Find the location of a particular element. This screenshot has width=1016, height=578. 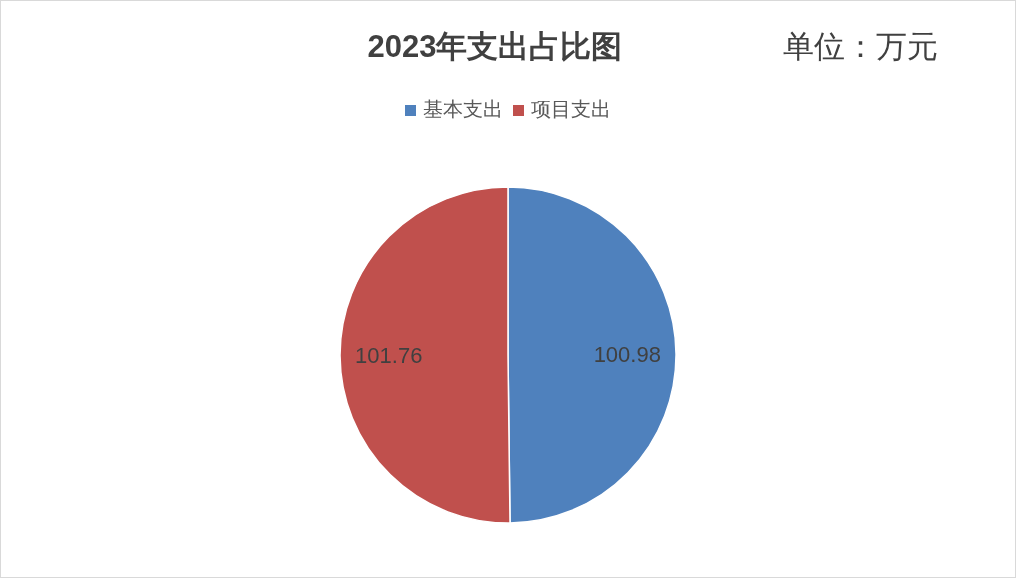

chart-title: 2023年支出占比图 is located at coordinates (495, 46).